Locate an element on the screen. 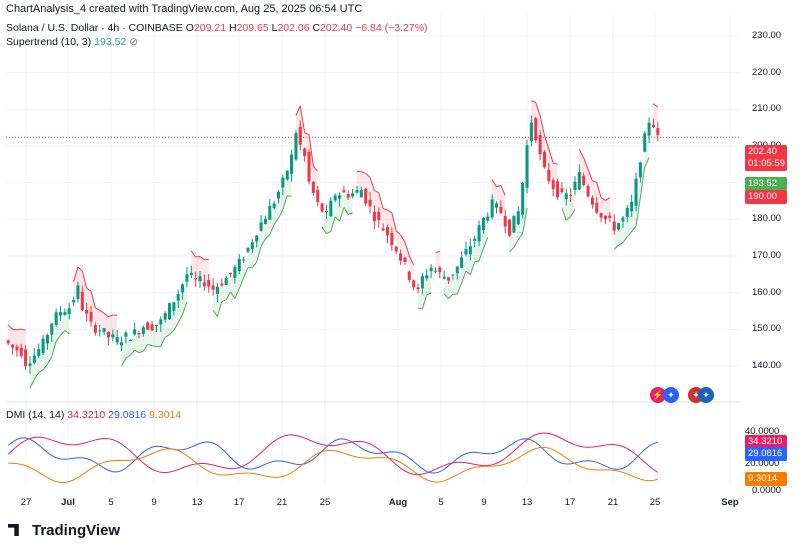 Image resolution: width=800 pixels, height=551 pixels. symbol-name: Solana / U.S. Dollar · 4h · COINBASE is located at coordinates (94, 28).